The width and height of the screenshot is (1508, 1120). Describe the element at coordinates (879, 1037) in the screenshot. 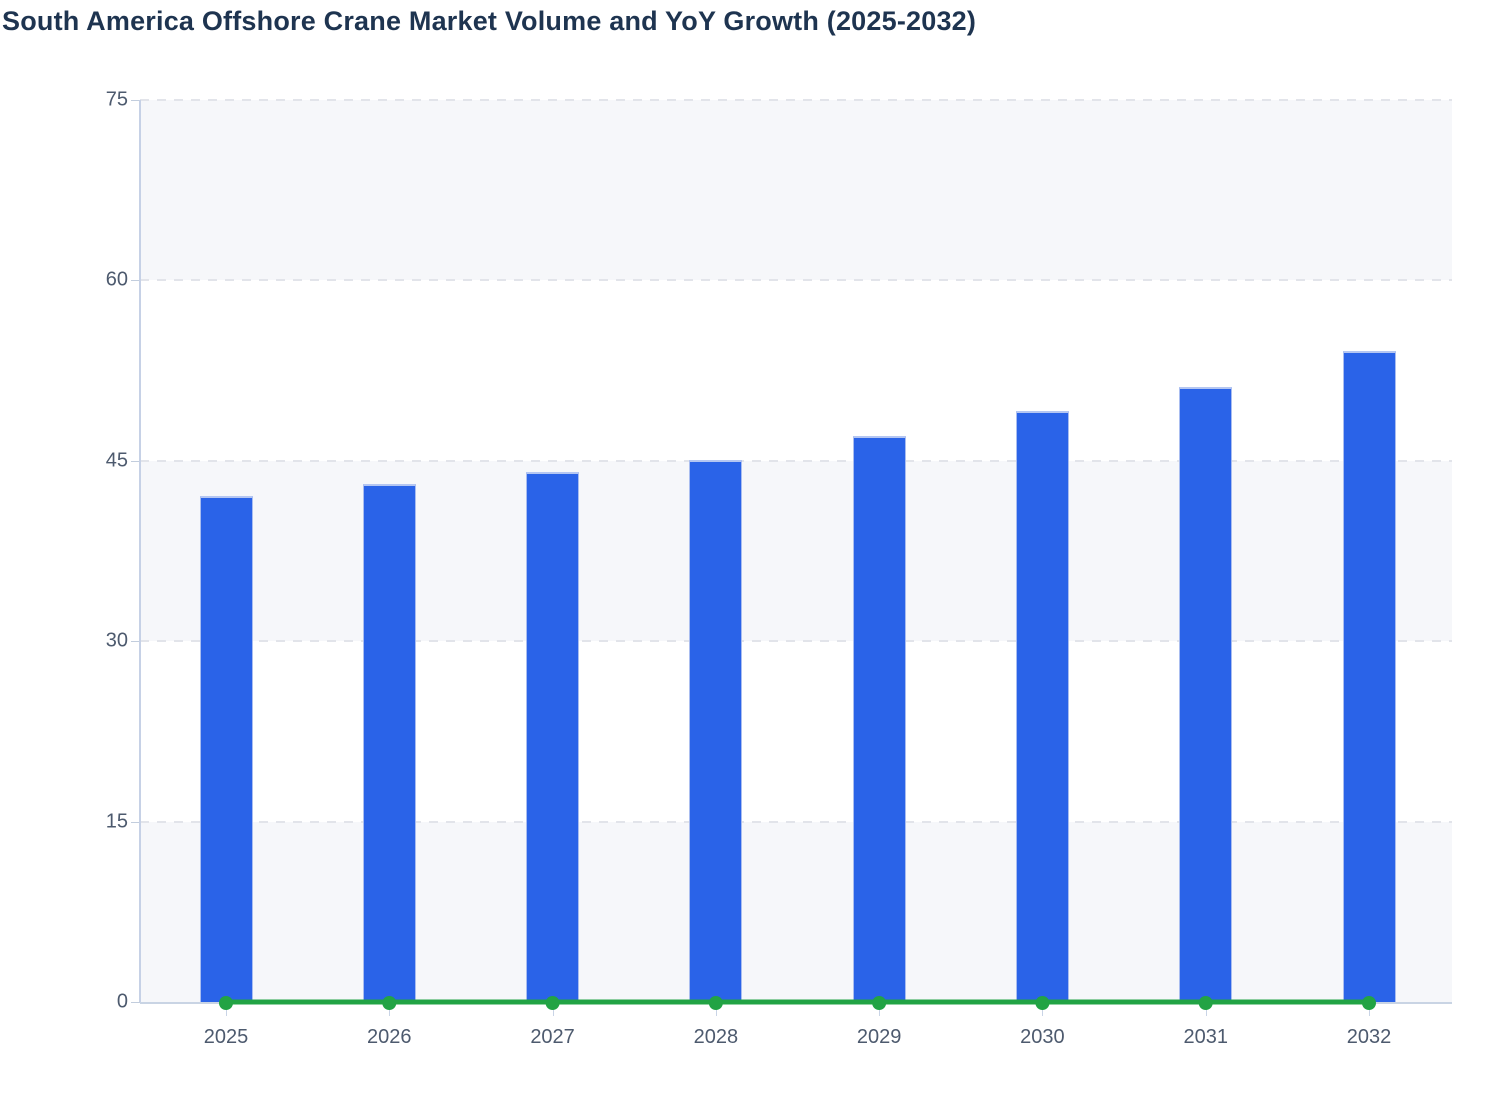

I see `x-axis-label-2029: 2029` at that location.